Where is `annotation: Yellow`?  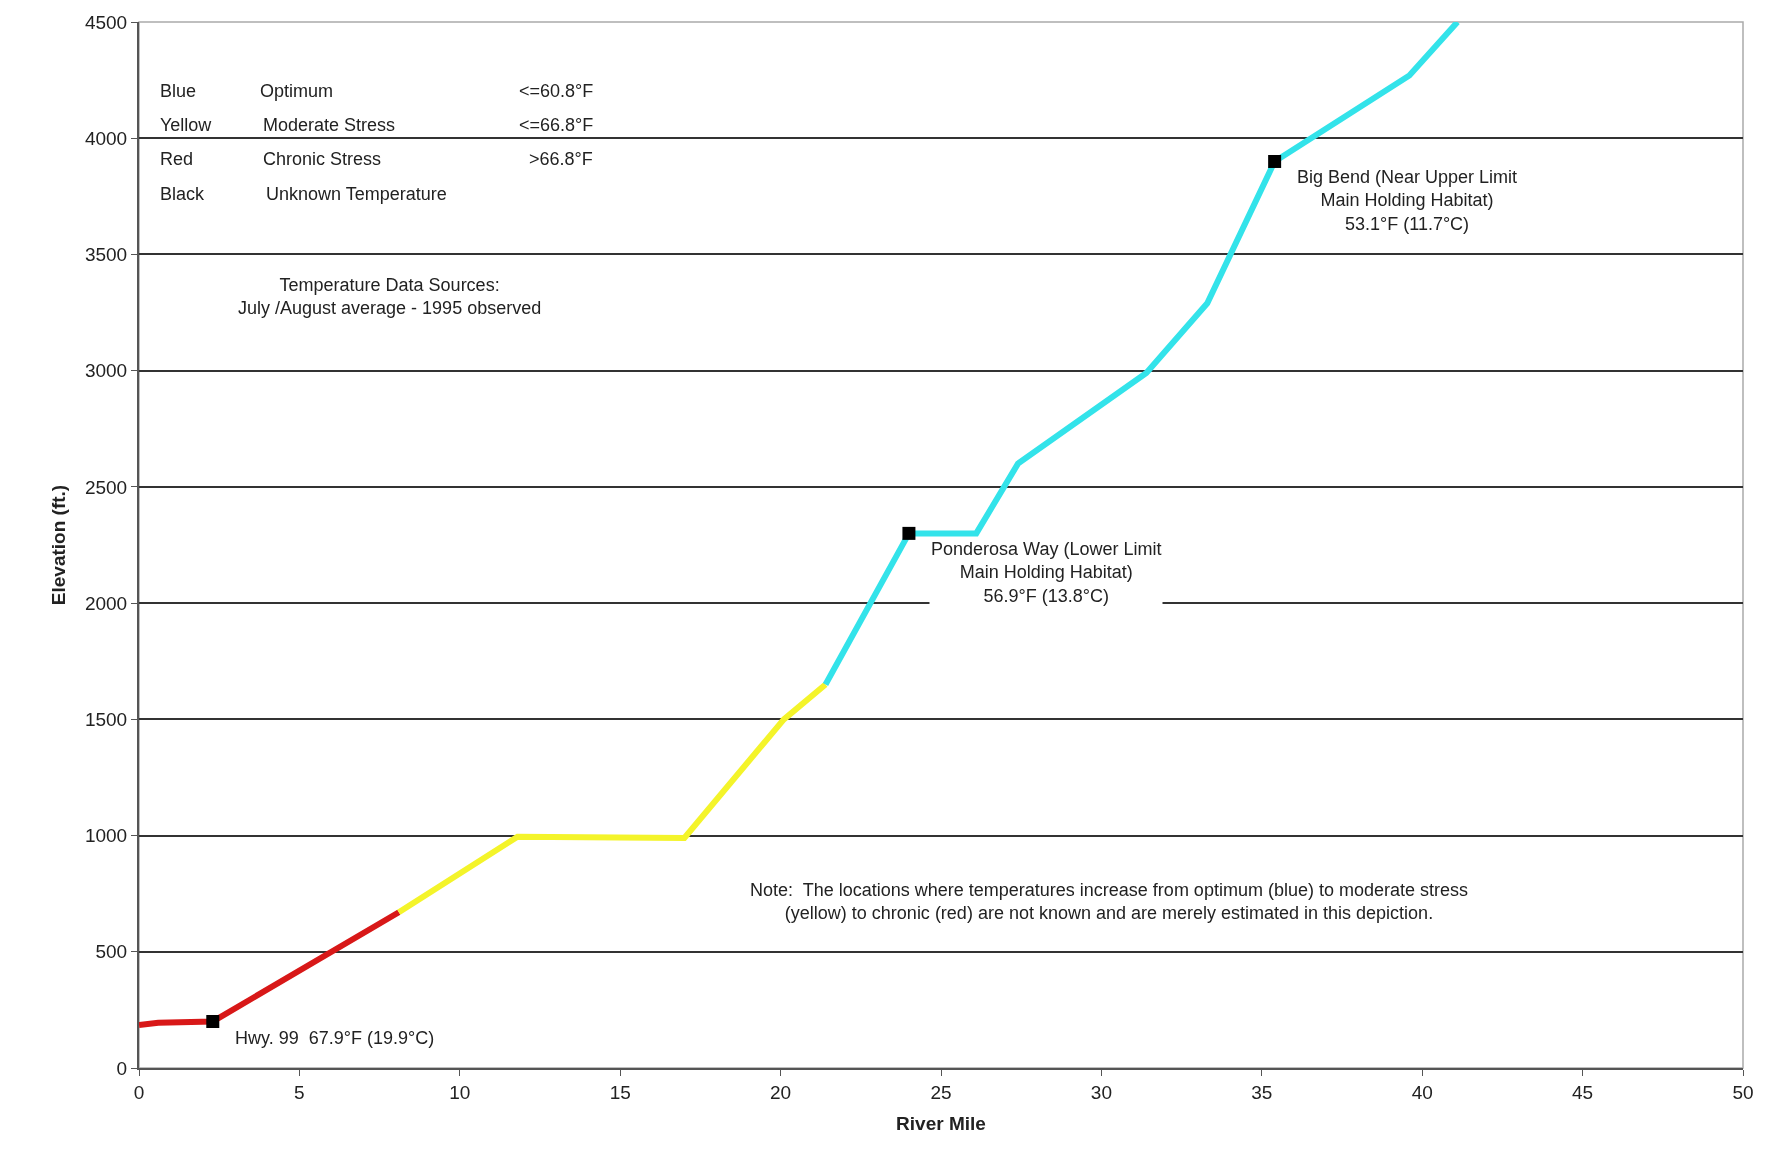
annotation: Yellow is located at coordinates (186, 125).